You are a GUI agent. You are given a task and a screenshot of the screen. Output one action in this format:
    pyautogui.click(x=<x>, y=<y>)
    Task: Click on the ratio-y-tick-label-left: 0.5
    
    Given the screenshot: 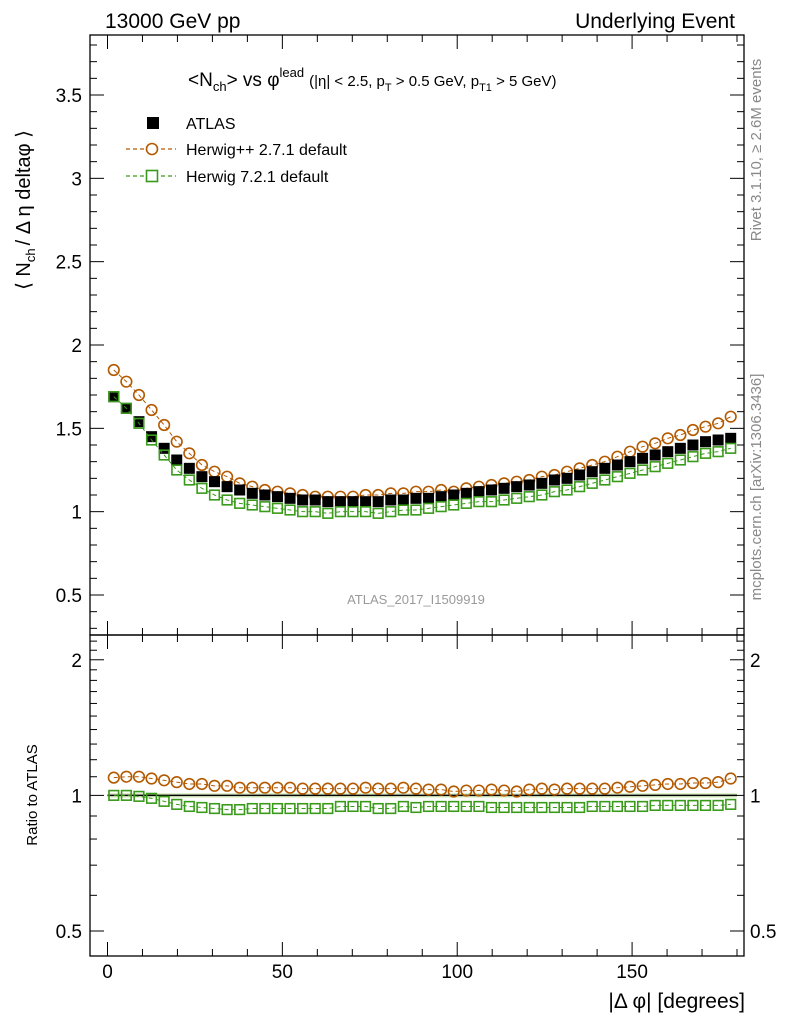 What is the action you would take?
    pyautogui.click(x=69, y=932)
    